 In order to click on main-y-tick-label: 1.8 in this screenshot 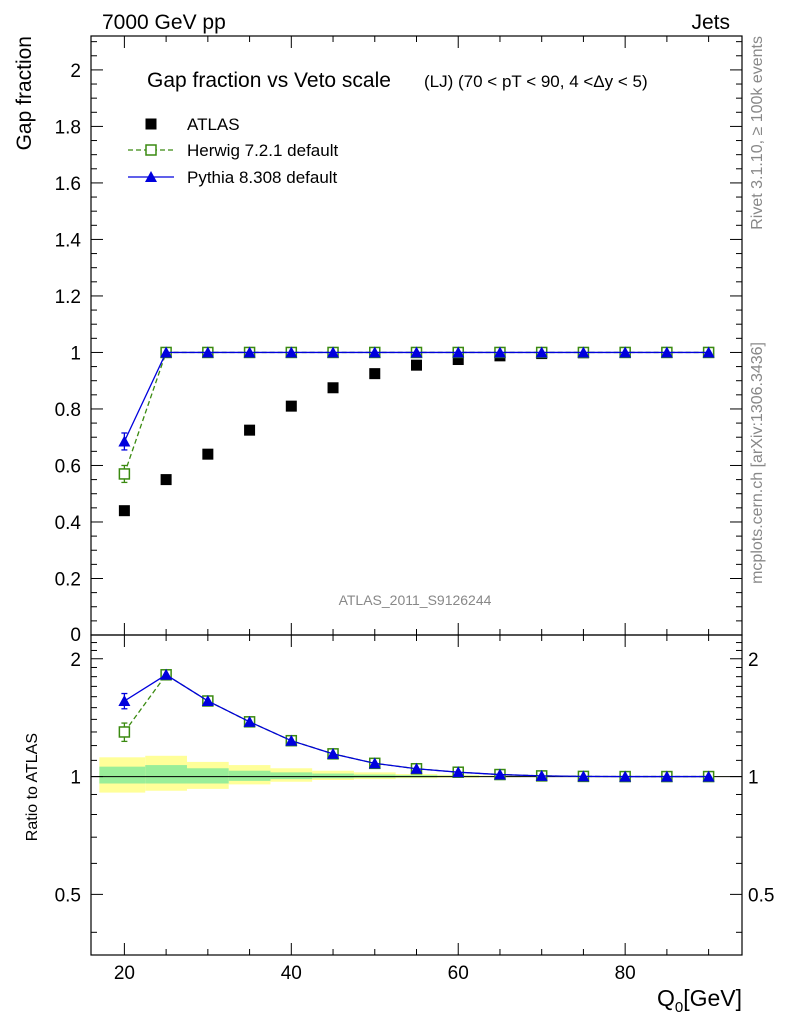, I will do `click(68, 127)`.